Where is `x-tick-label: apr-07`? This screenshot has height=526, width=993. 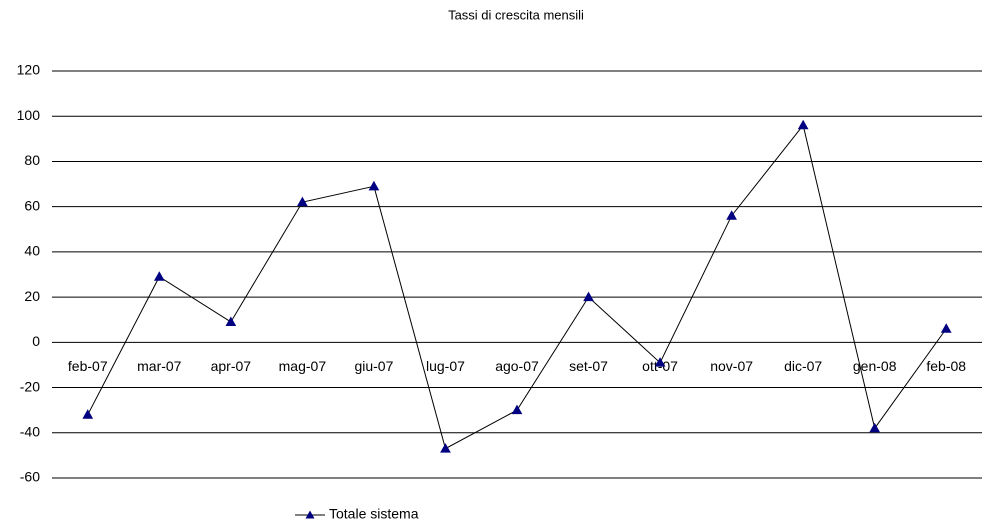 x-tick-label: apr-07 is located at coordinates (231, 366).